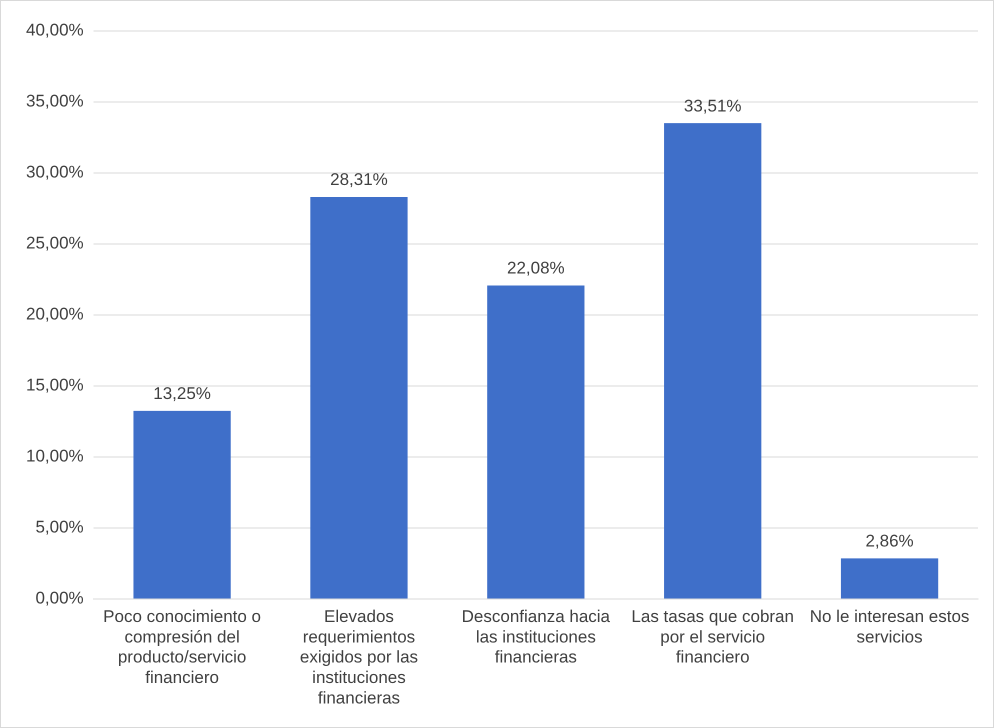 This screenshot has width=994, height=728. What do you see at coordinates (713, 106) in the screenshot?
I see `data-label: 33,51%` at bounding box center [713, 106].